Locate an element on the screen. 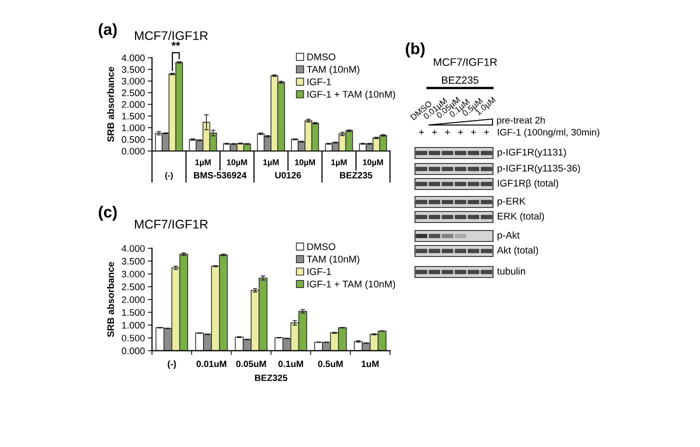 Image resolution: width=700 pixels, height=447 pixels. text: tubulin is located at coordinates (511, 271).